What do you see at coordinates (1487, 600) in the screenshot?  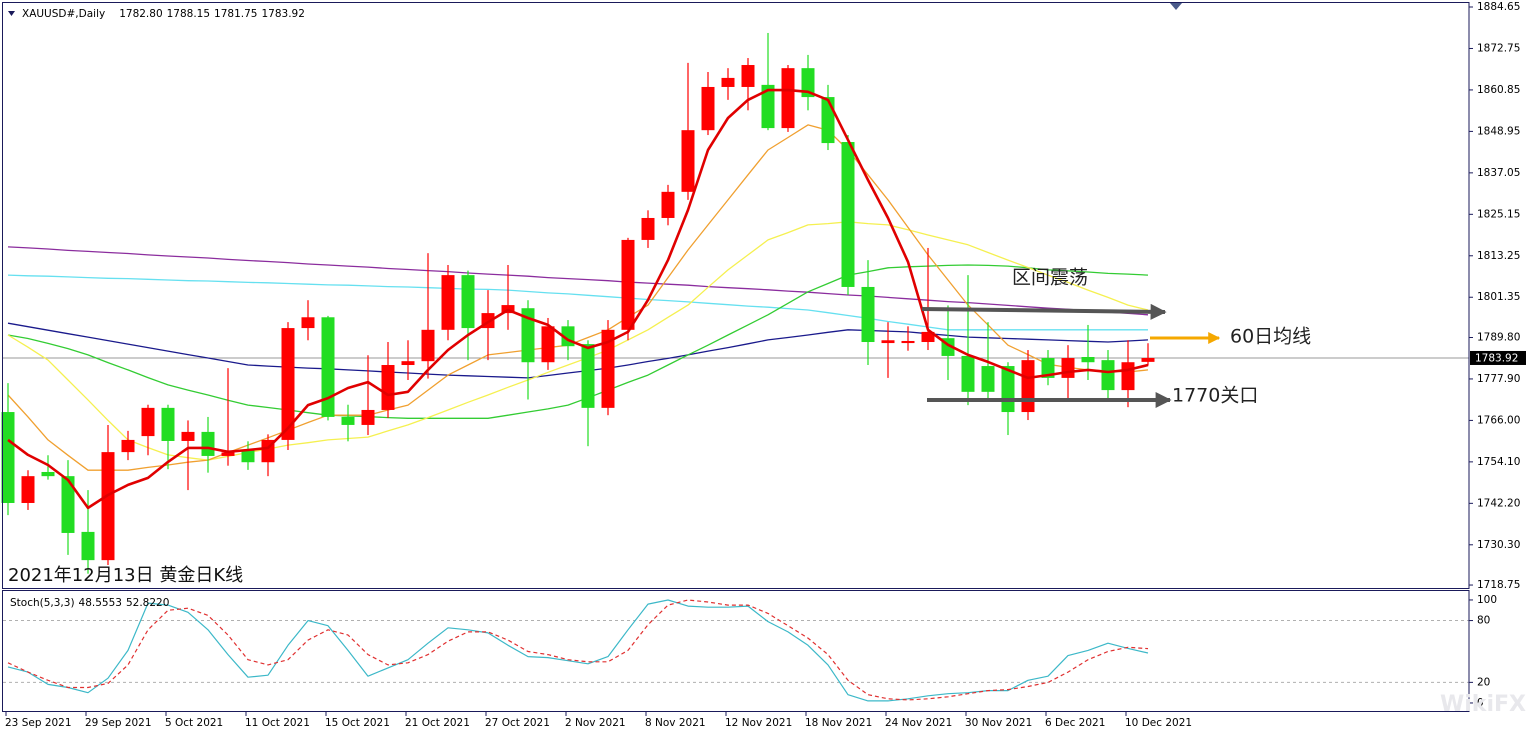 I see `y-tick-label: 100` at bounding box center [1487, 600].